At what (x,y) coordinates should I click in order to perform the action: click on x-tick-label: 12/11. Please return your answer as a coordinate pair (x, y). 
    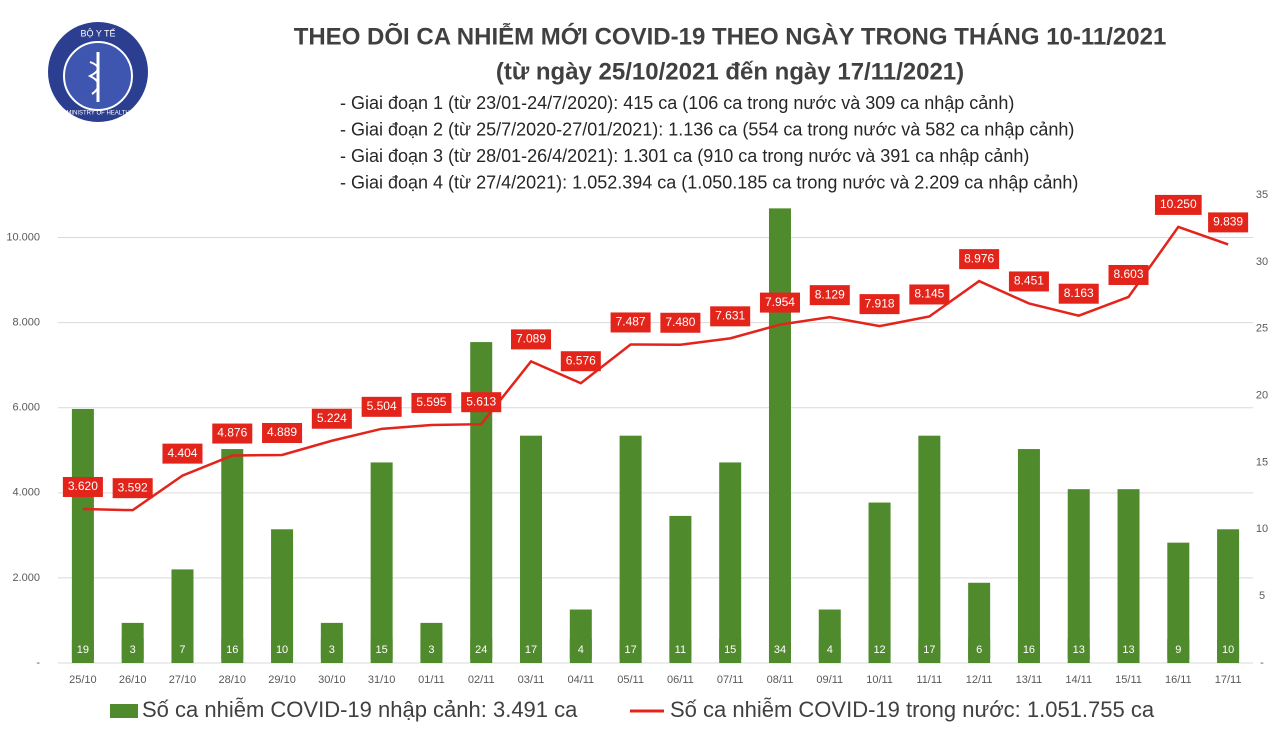
    Looking at the image, I should click on (979, 680).